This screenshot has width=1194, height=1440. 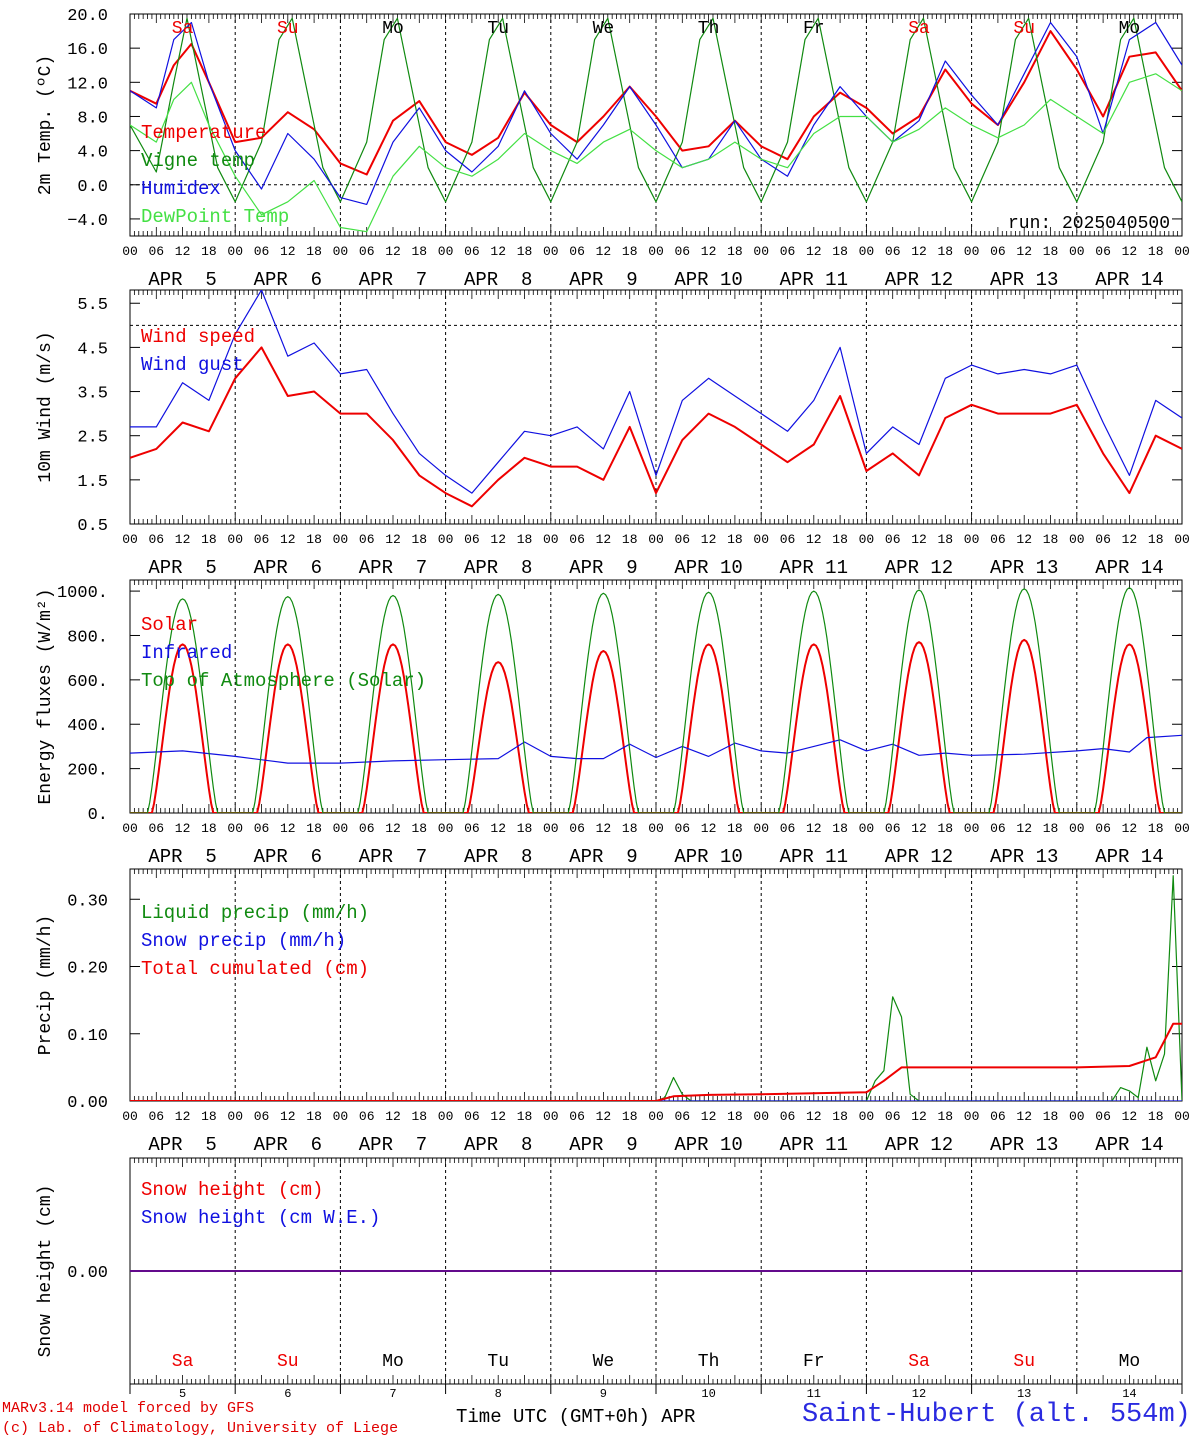 What do you see at coordinates (46, 985) in the screenshot?
I see `y-axis-title: Precip (mm/h)` at bounding box center [46, 985].